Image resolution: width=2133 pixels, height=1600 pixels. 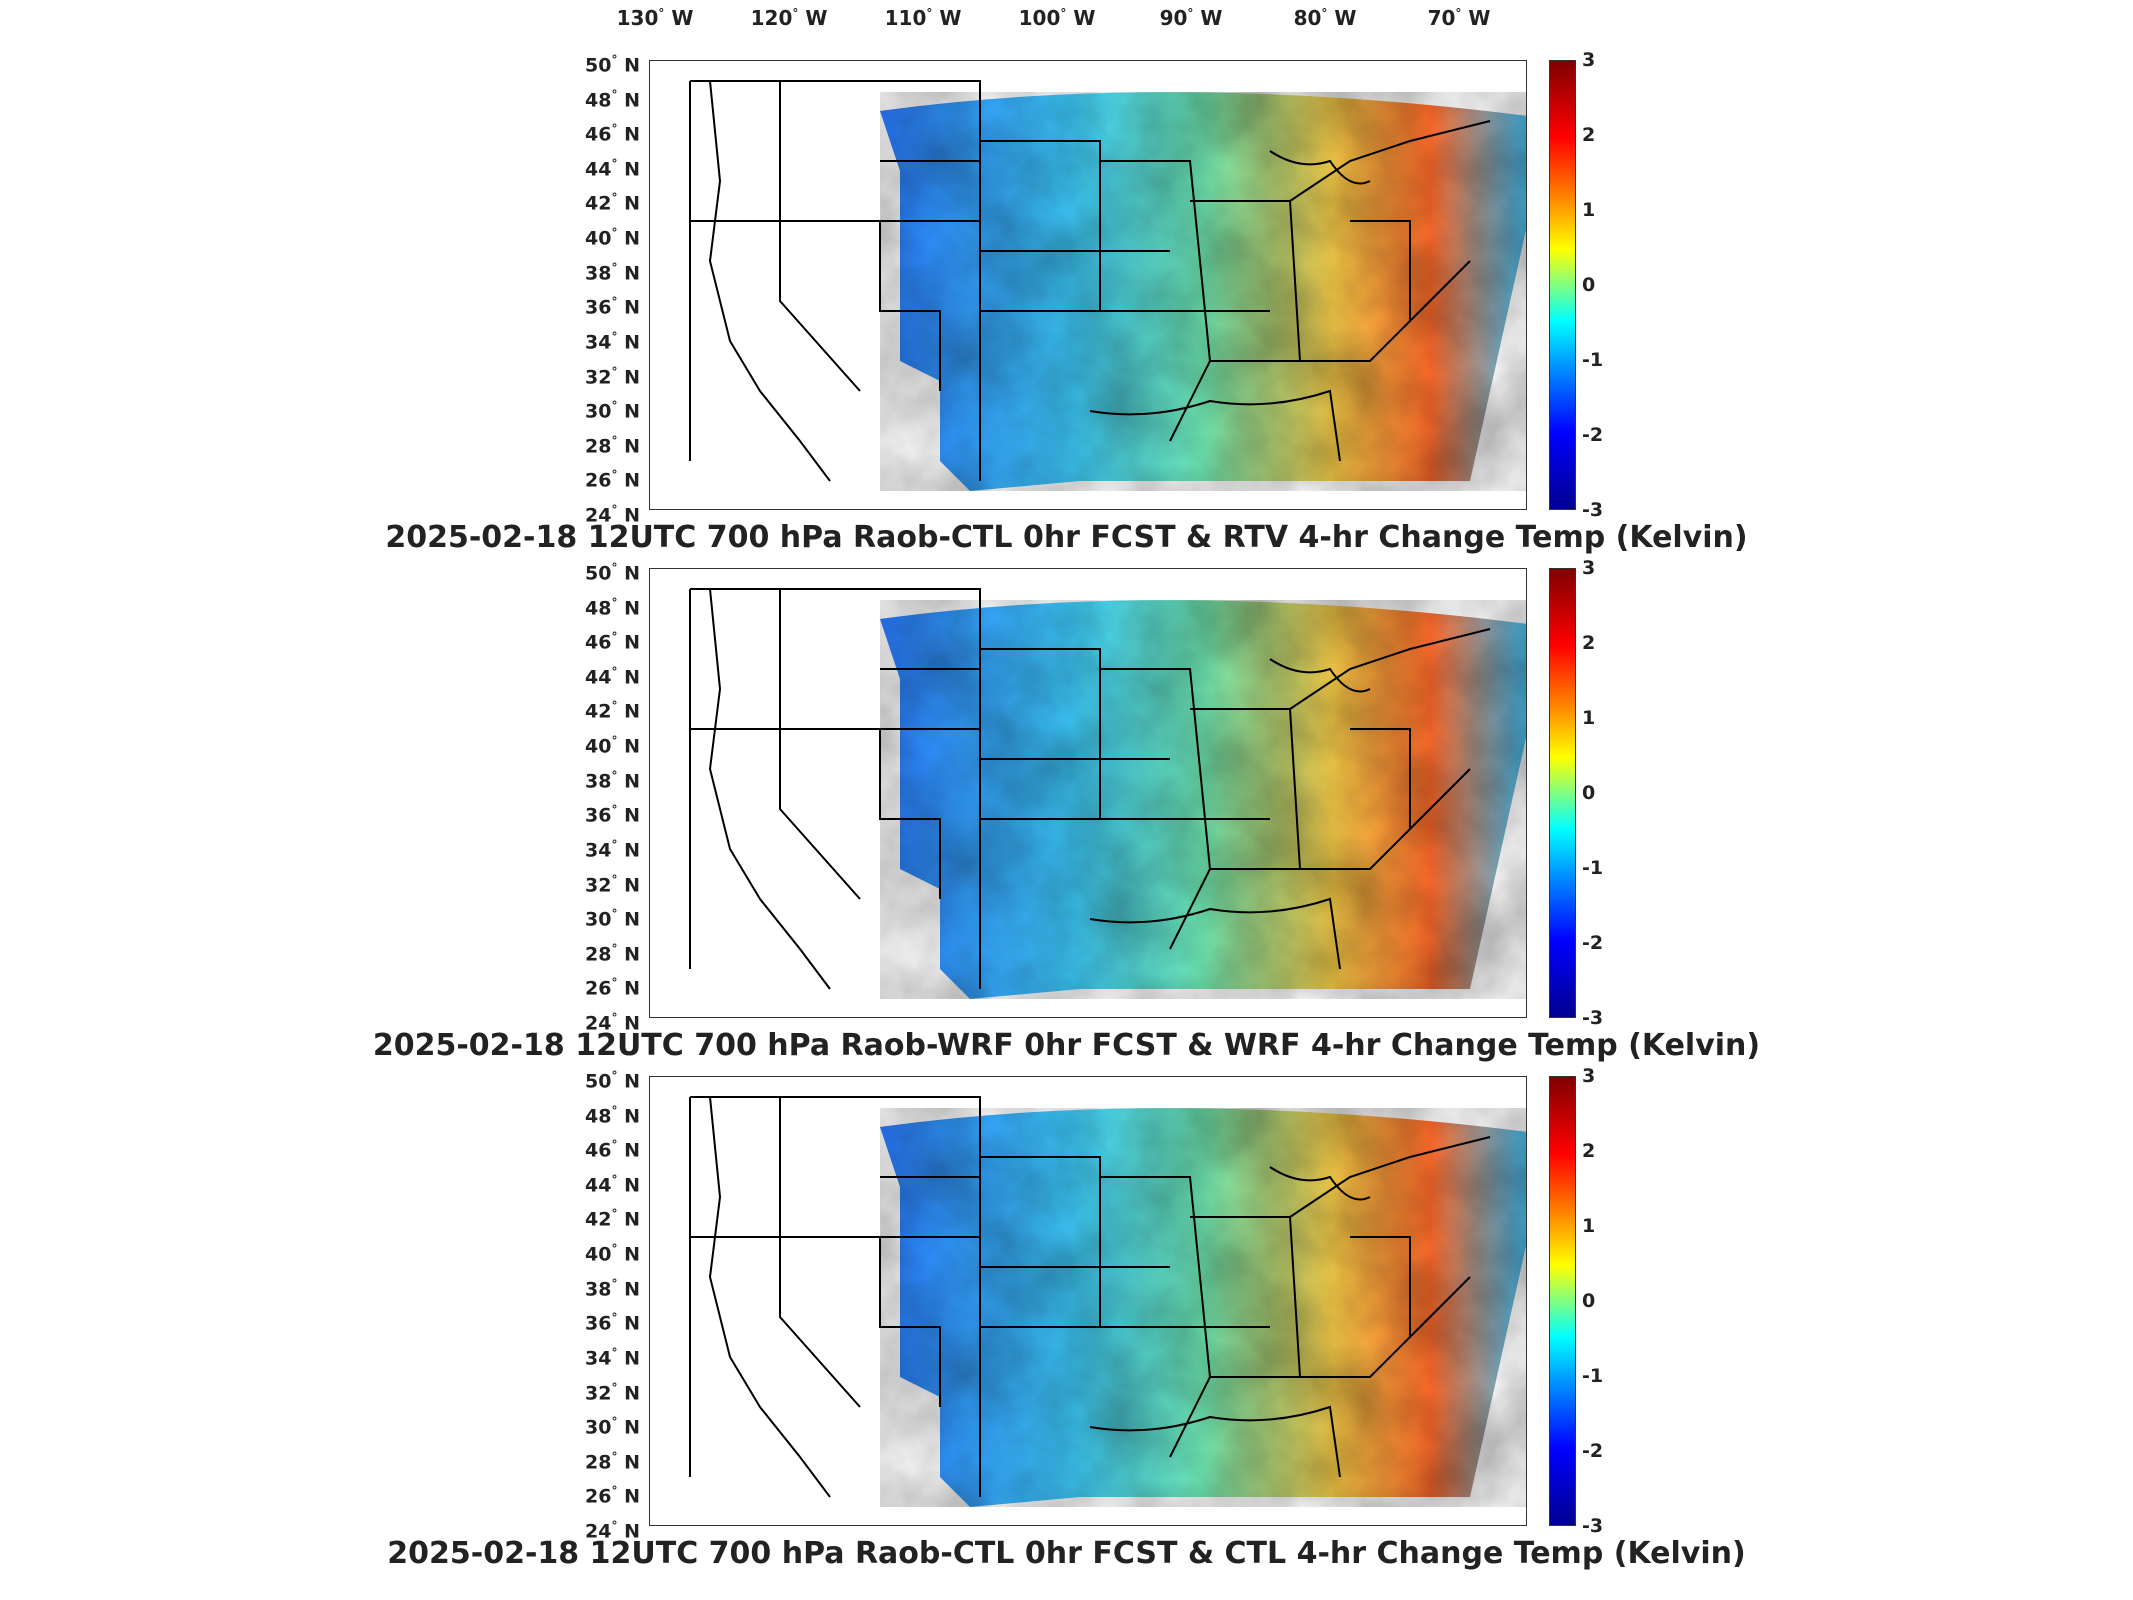 What do you see at coordinates (1191, 18) in the screenshot?
I see `lon-label: 90° W` at bounding box center [1191, 18].